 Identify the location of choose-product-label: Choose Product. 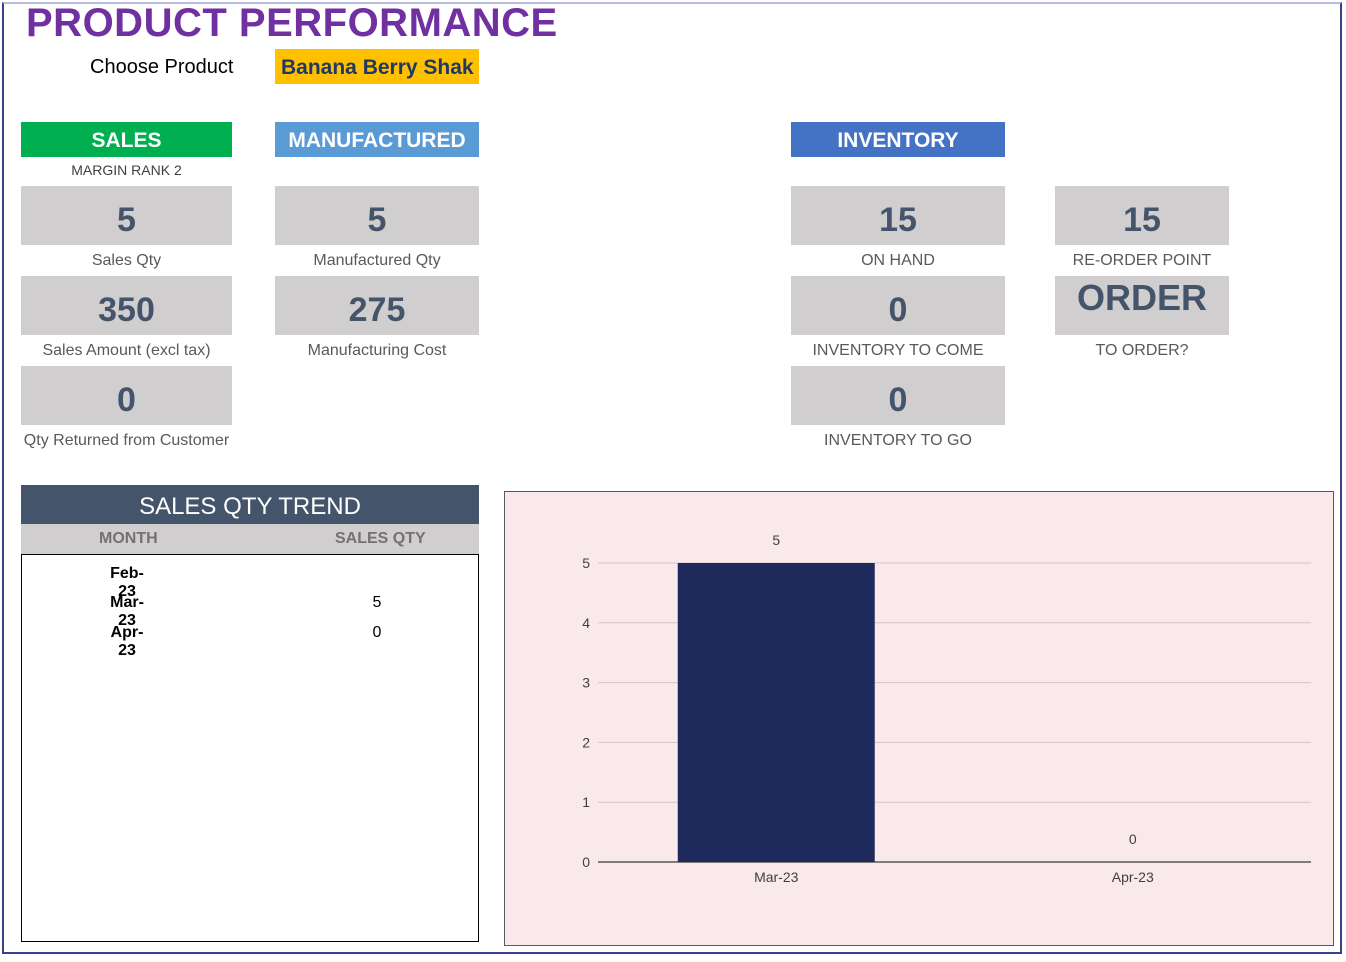
(162, 67).